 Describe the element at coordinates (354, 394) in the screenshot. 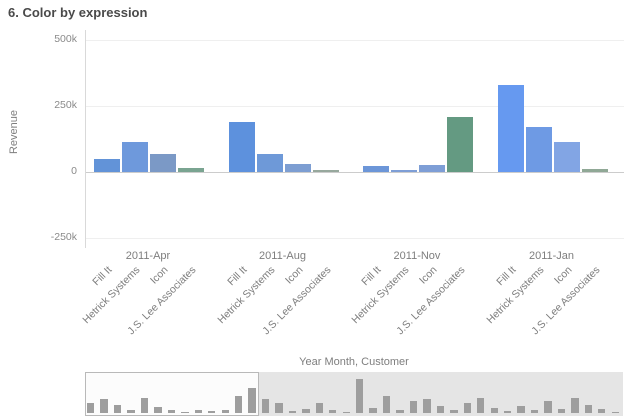

I see `navigator` at that location.